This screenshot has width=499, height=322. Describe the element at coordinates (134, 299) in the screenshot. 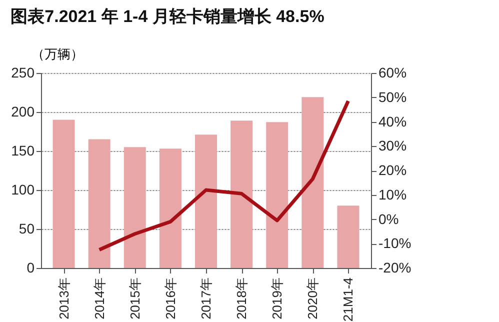

I see `x-tick-label: 2015年` at that location.